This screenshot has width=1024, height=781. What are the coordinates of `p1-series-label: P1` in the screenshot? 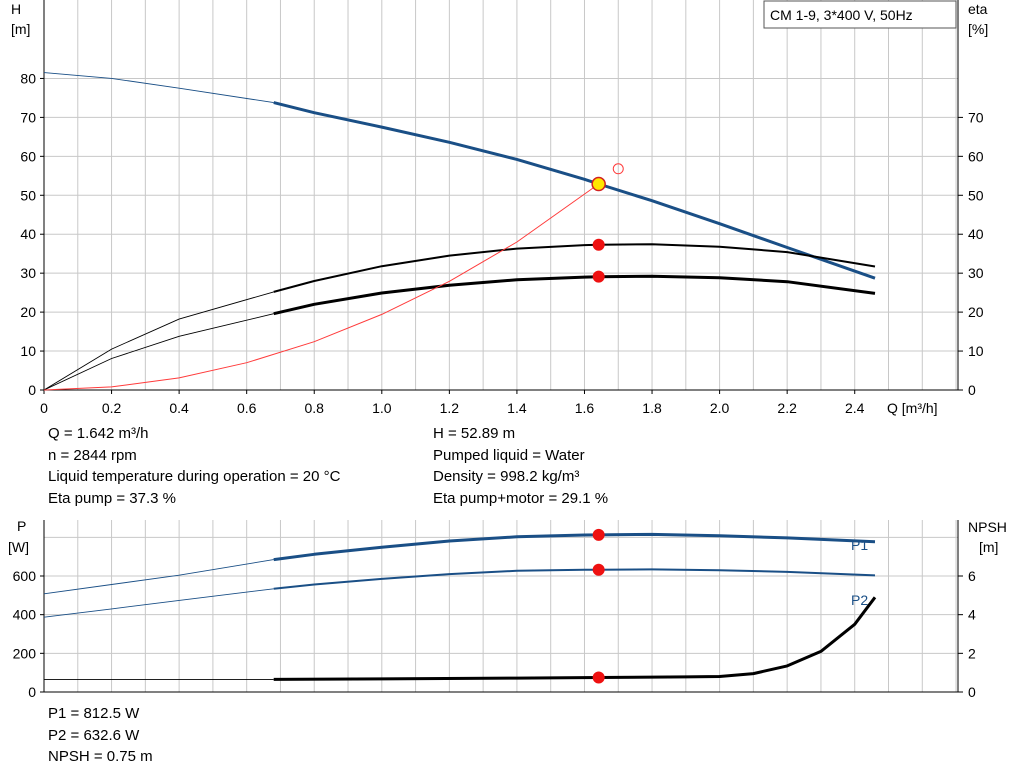 It's located at (859, 545).